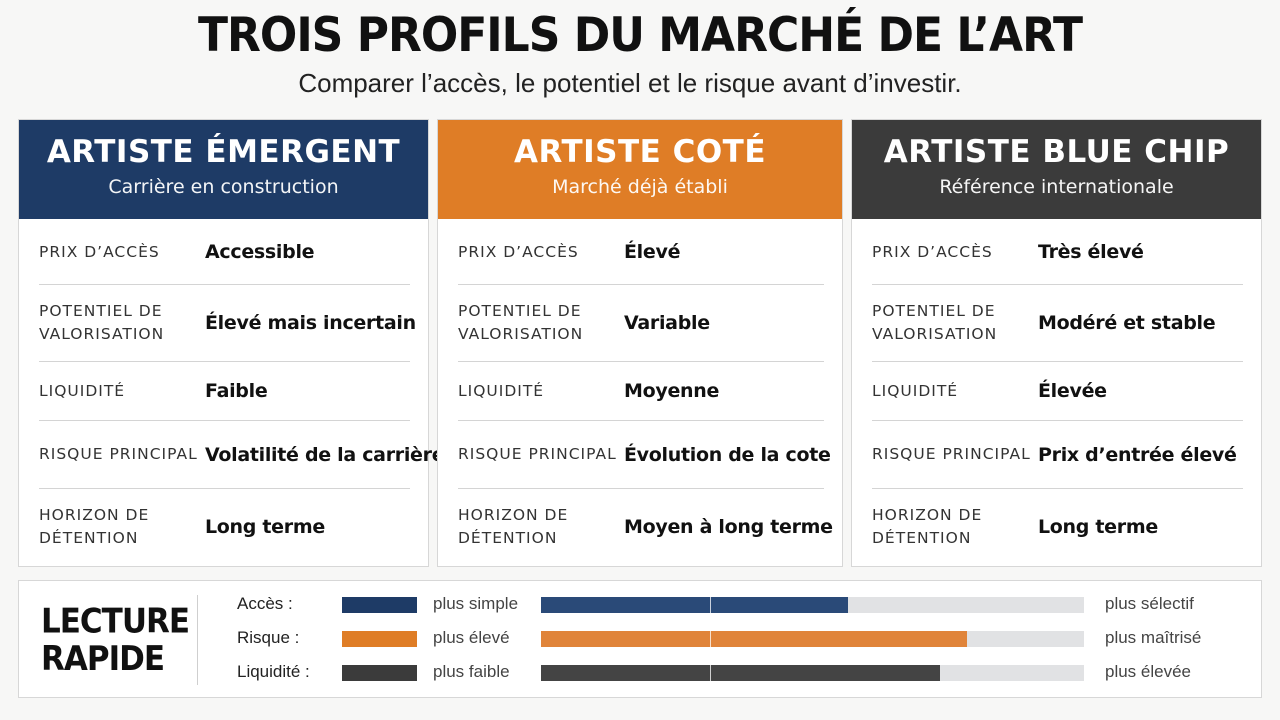  I want to click on row-value: Variable, so click(667, 323).